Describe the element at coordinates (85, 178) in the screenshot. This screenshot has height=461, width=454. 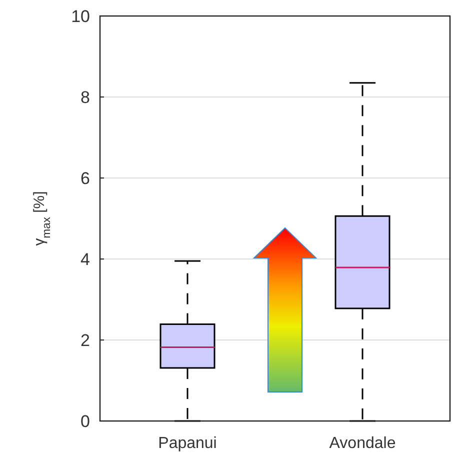
I see `y-tick-label: 6` at that location.